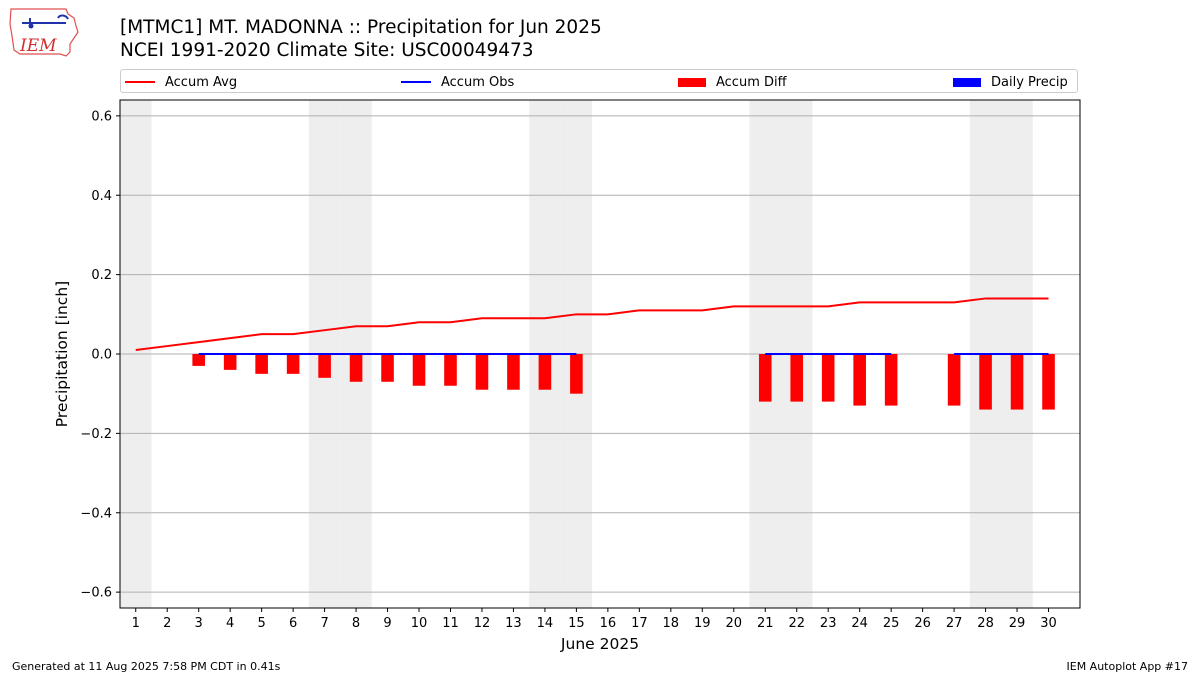 The height and width of the screenshot is (675, 1200). I want to click on legend-item-accum-obs: Accum Obs, so click(457, 82).